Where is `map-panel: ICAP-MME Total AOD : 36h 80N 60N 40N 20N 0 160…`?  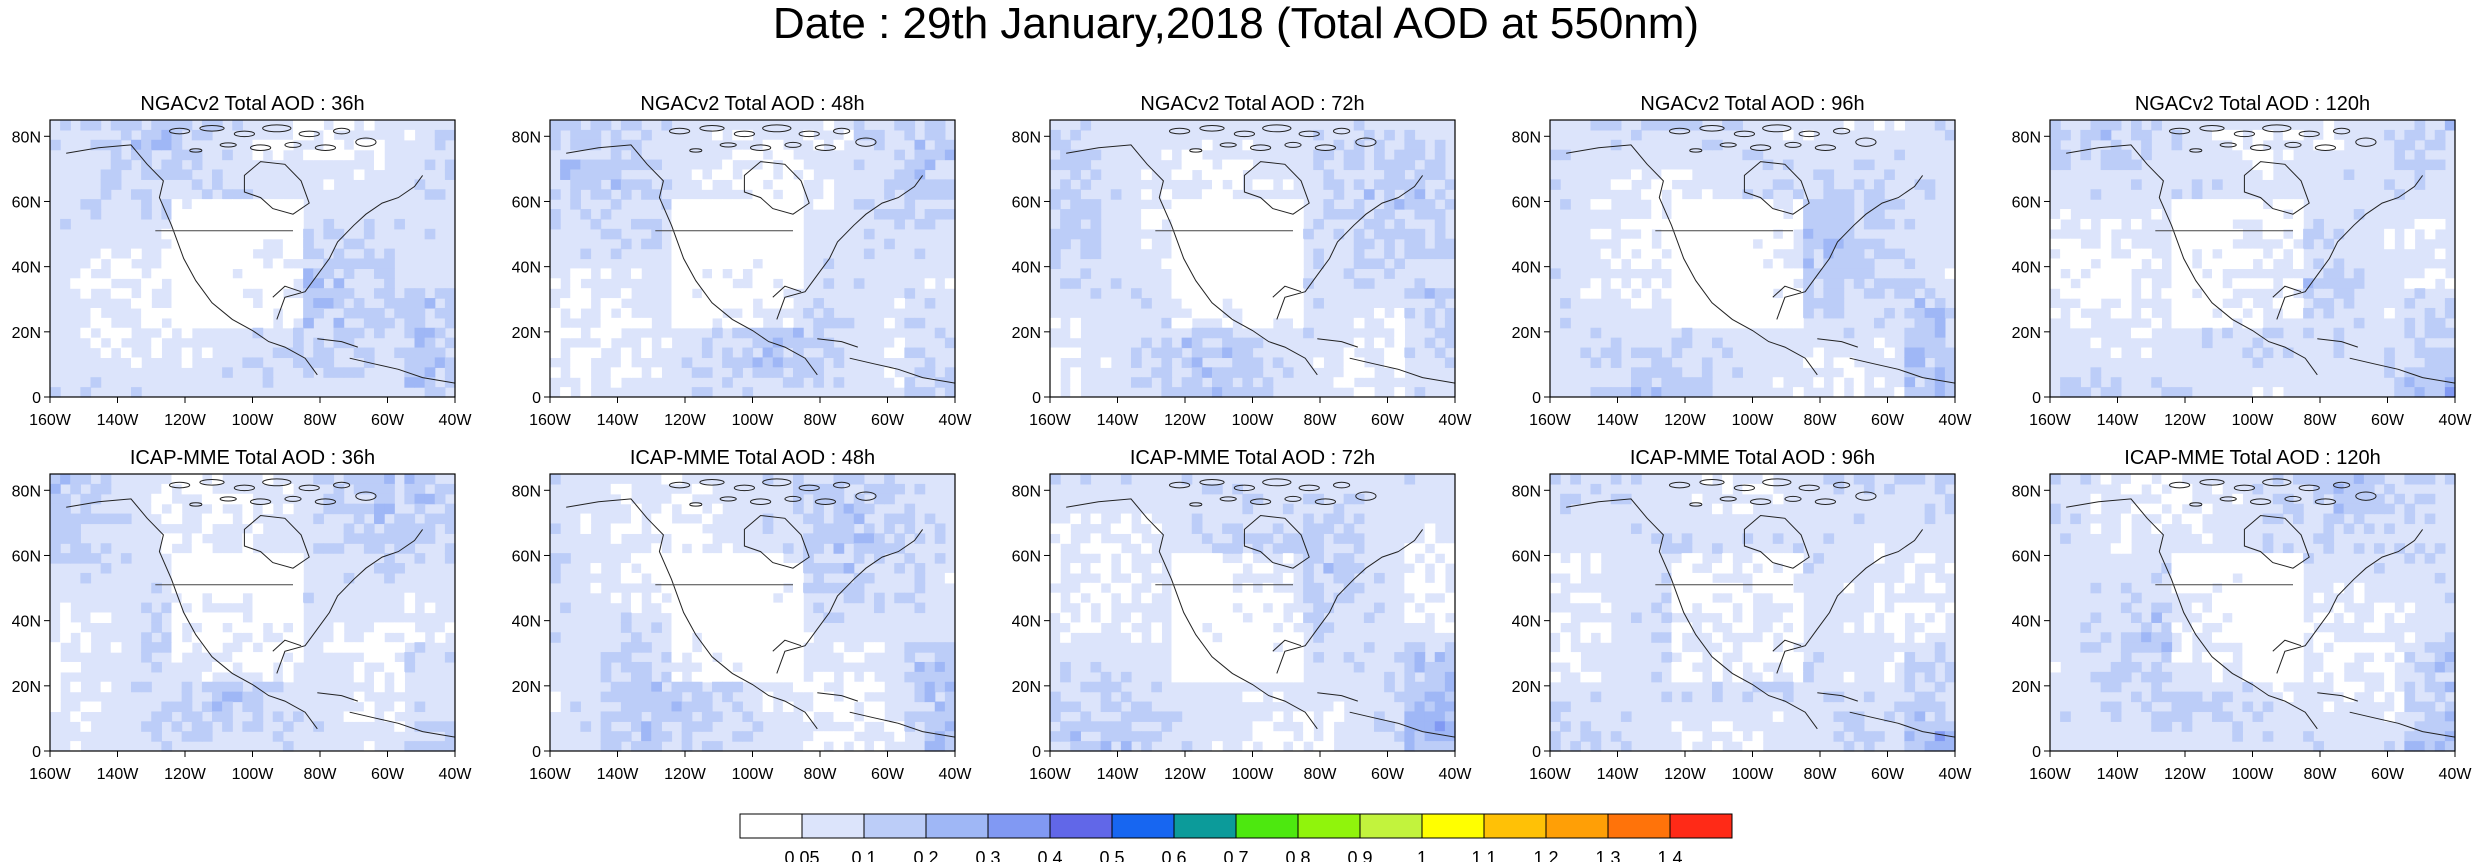
map-panel: ICAP-MME Total AOD : 36h 80N 60N 40N 20N 0 160… is located at coordinates (242, 615).